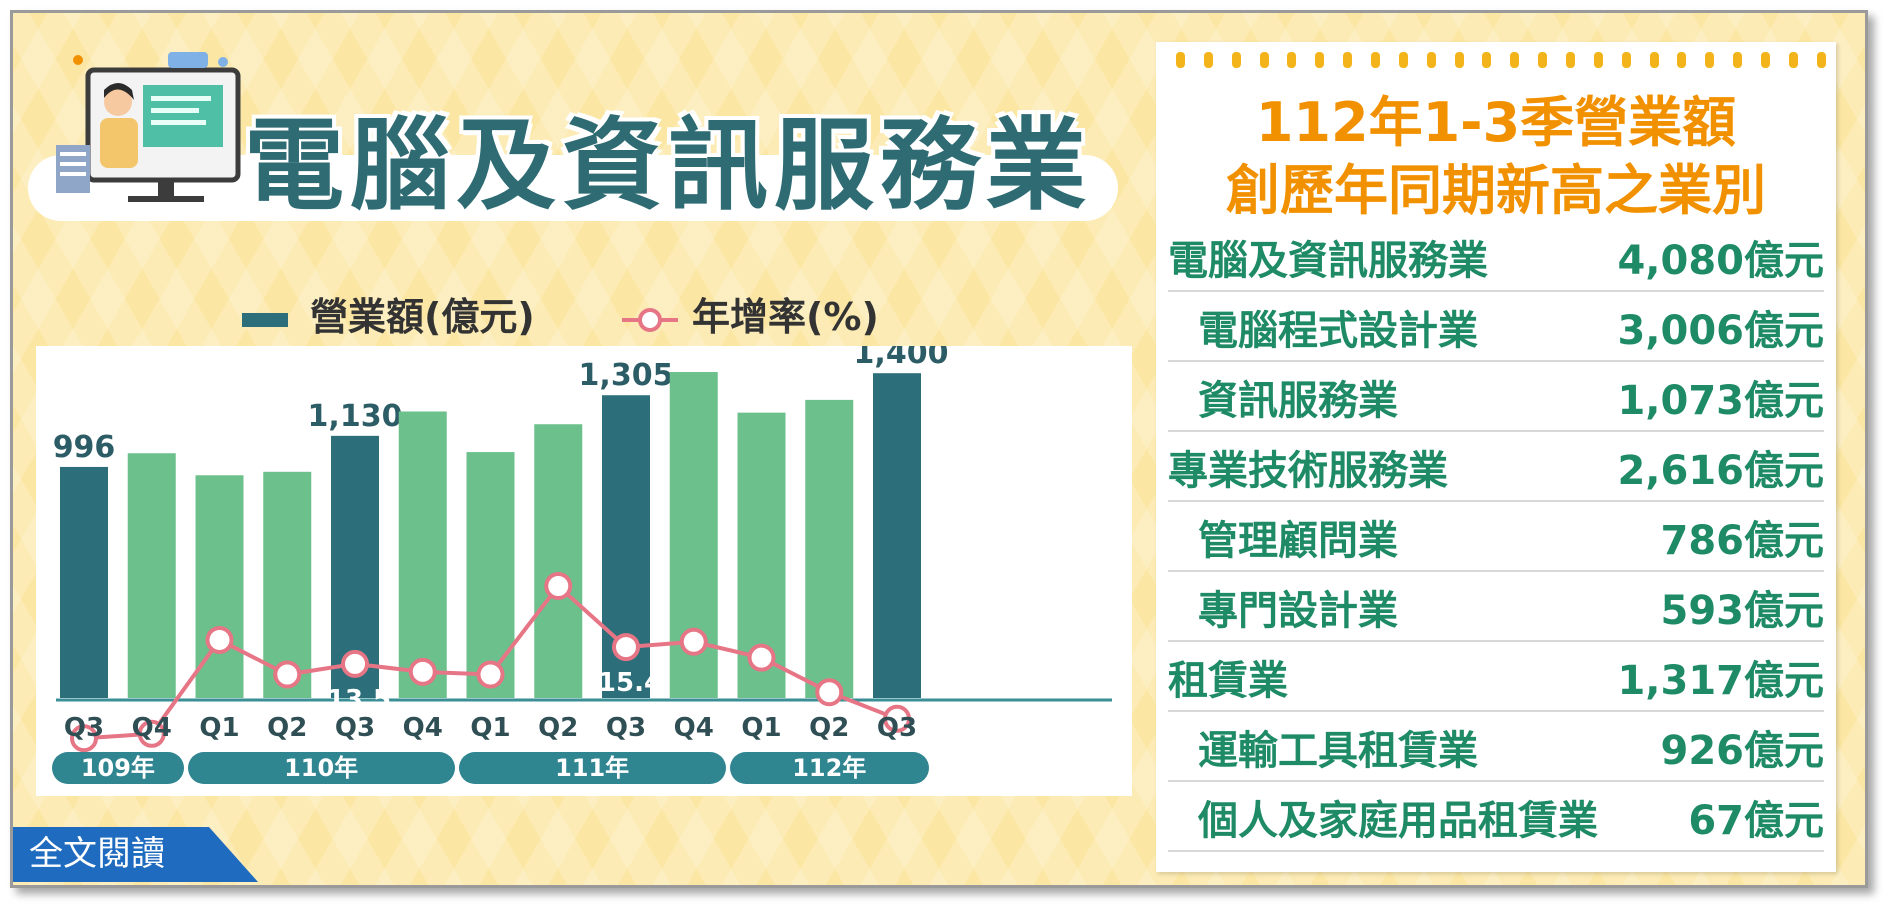 The width and height of the screenshot is (1900, 921). I want to click on summary-row-name: 資訊服務業, so click(1298, 401).